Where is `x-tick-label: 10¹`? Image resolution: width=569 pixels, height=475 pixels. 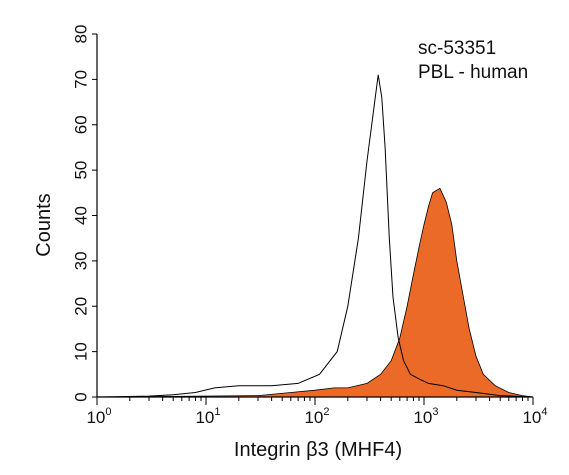 x-tick-label: 10¹ is located at coordinates (207, 416).